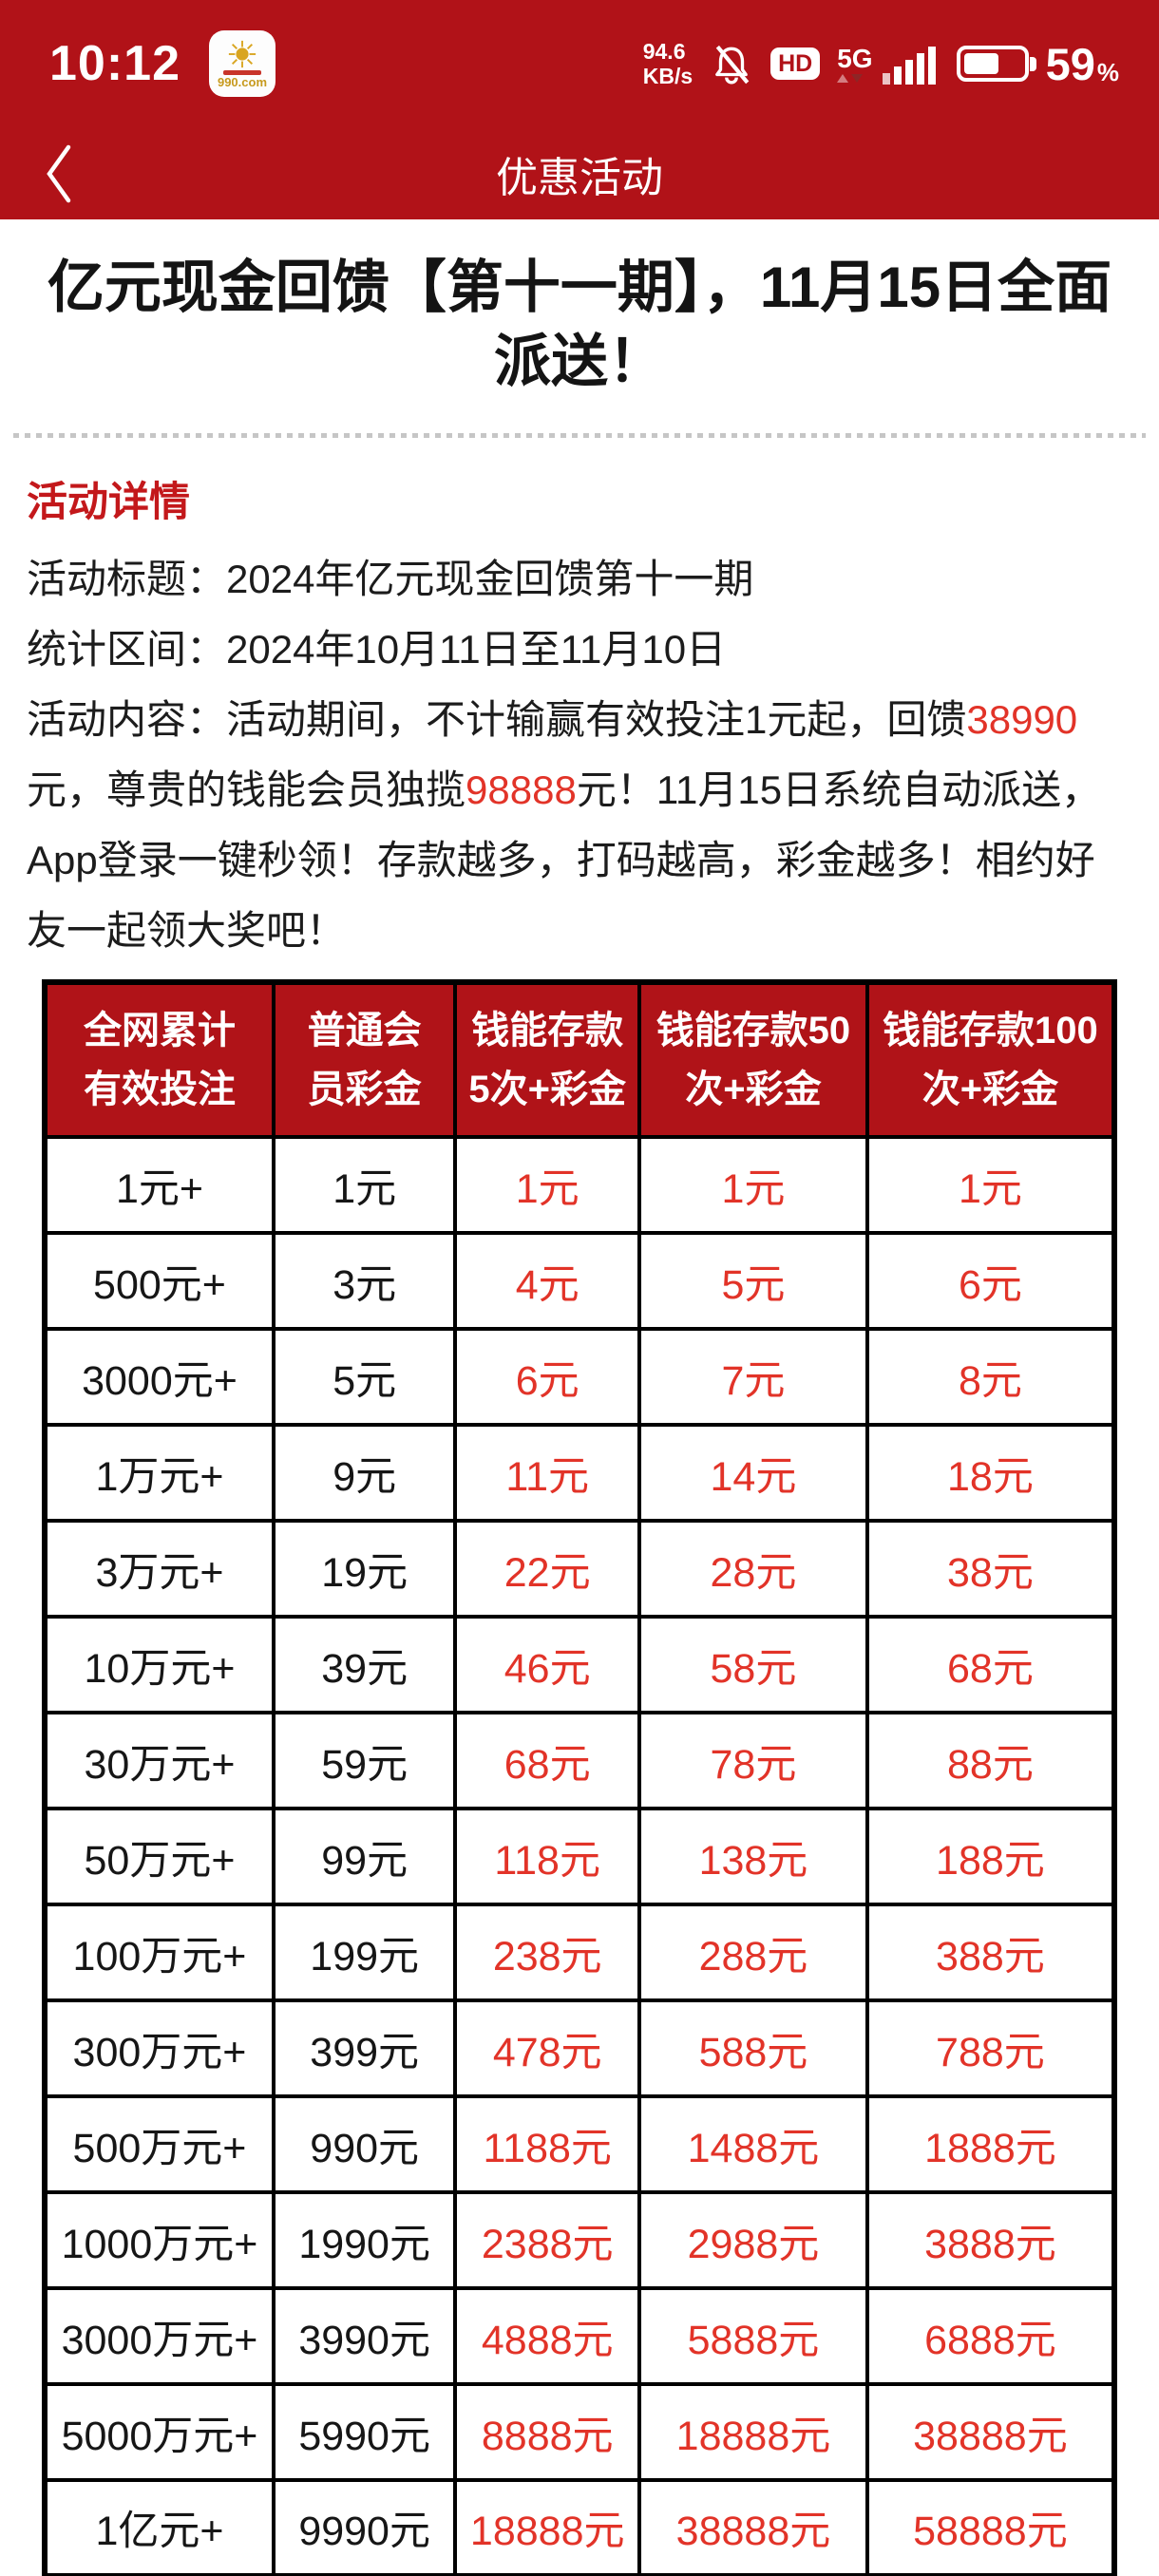 Image resolution: width=1159 pixels, height=2576 pixels. I want to click on page-header-title: 优惠活动, so click(579, 177).